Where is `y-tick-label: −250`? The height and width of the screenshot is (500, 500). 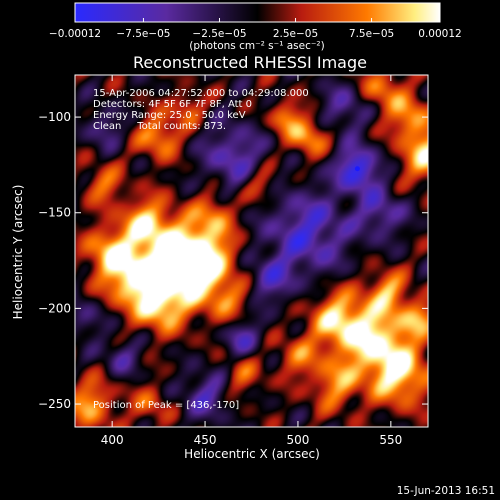
y-tick-label: −250 is located at coordinates (54, 404).